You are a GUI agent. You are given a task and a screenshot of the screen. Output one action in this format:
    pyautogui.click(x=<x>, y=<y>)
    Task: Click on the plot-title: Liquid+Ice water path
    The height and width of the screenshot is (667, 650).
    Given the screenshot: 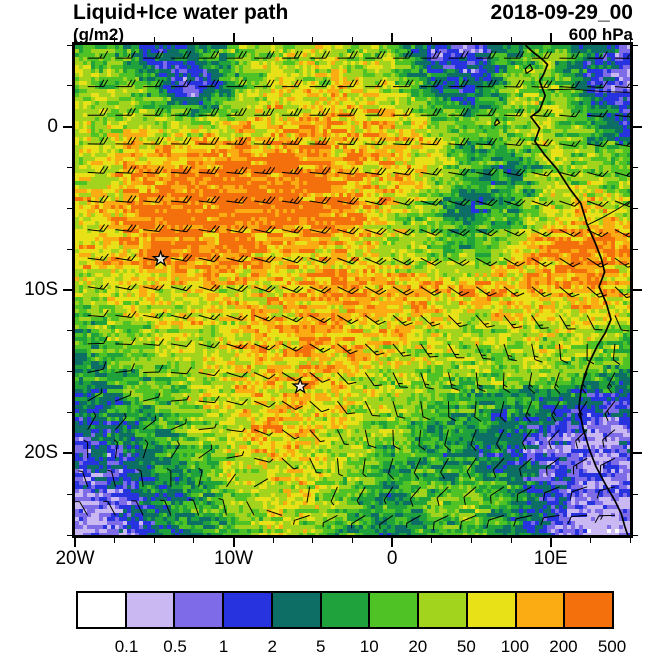 What is the action you would take?
    pyautogui.click(x=181, y=12)
    